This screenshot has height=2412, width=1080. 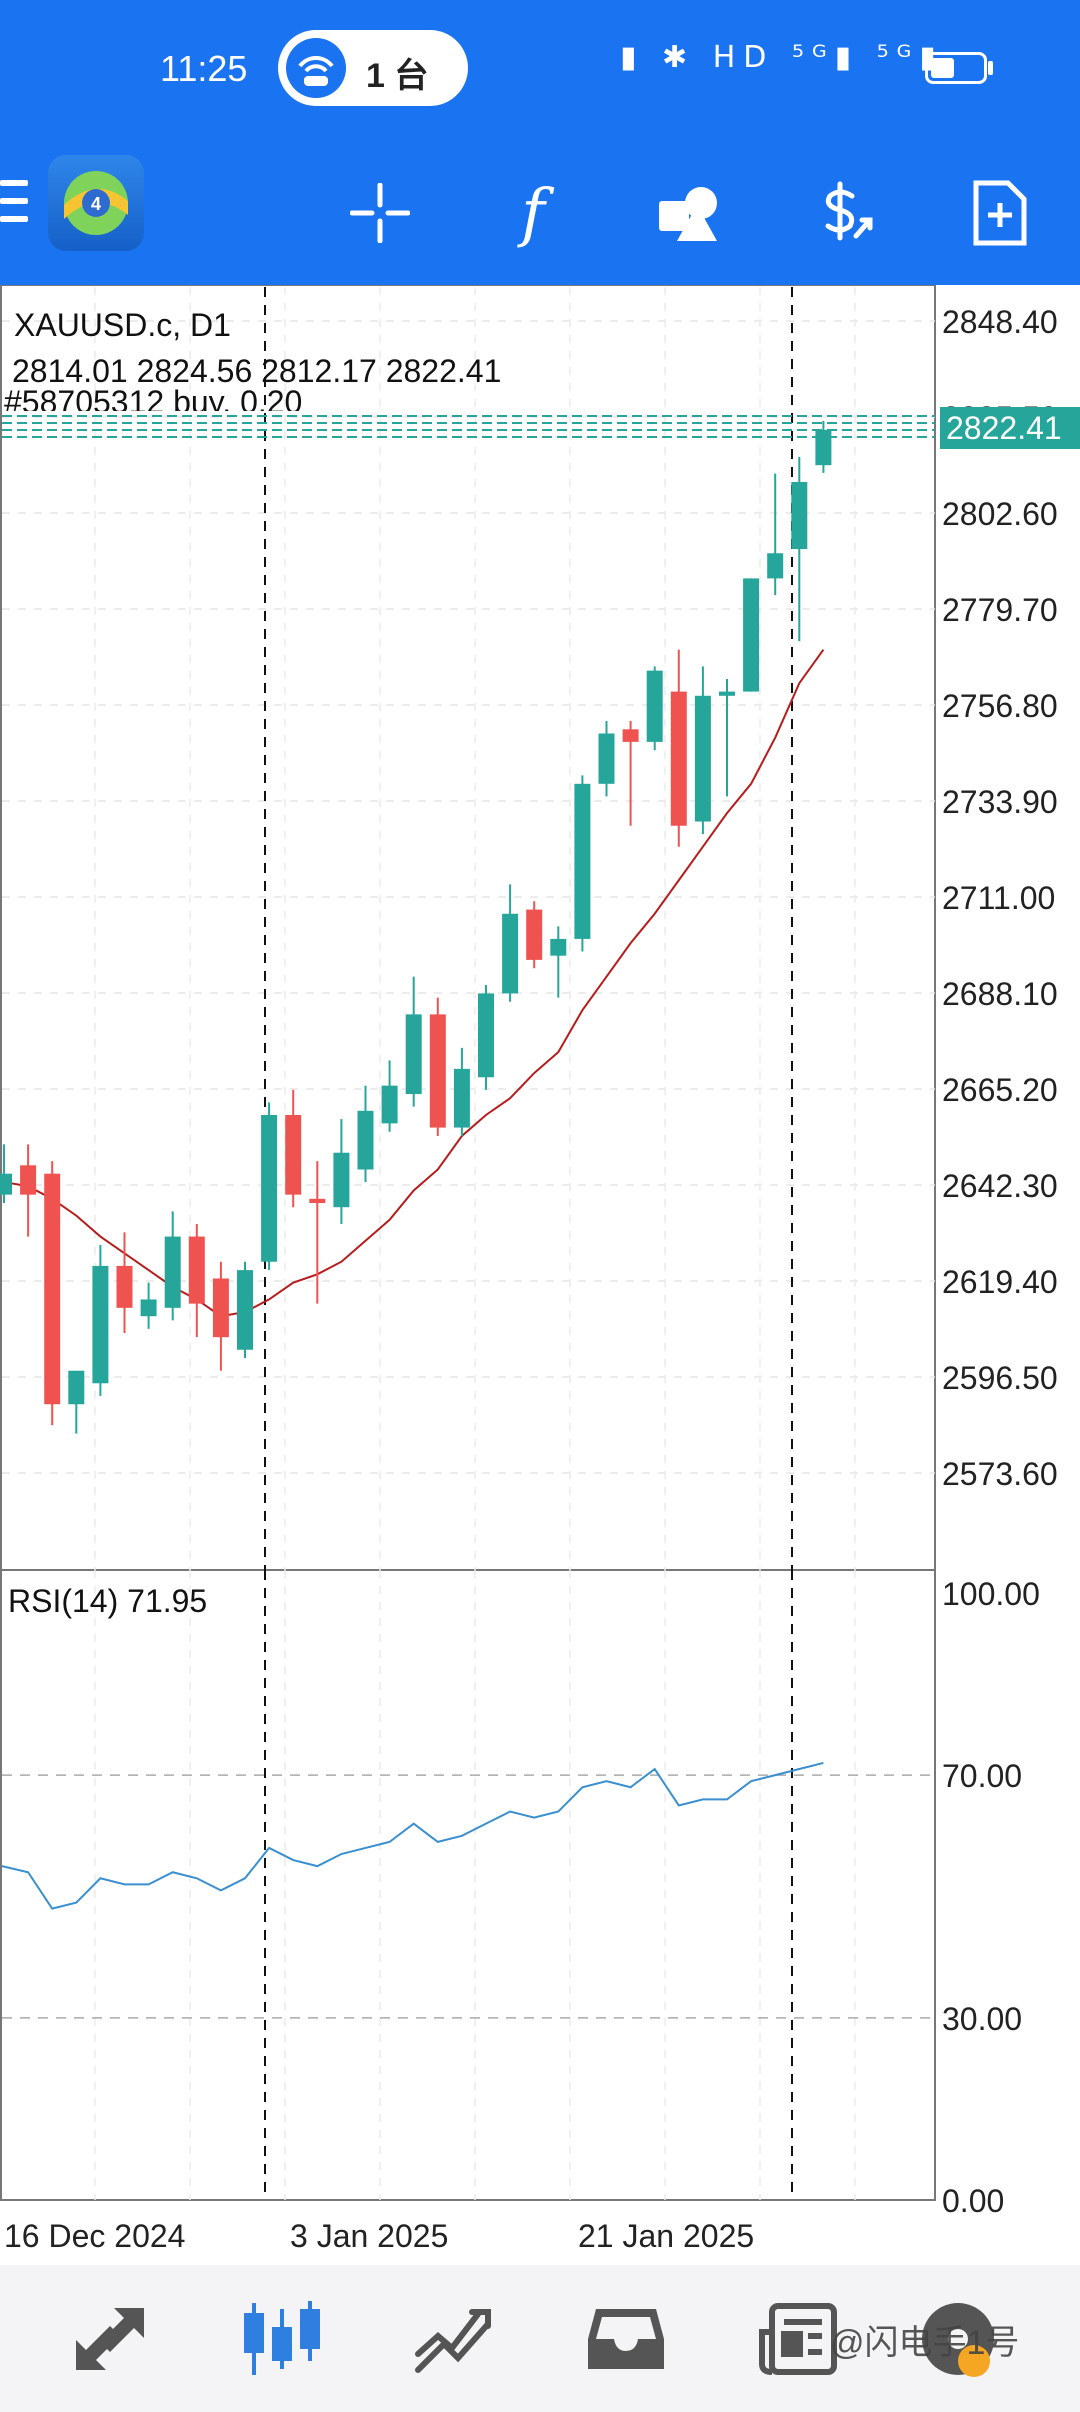 I want to click on quotes-icon, so click(x=110, y=2338).